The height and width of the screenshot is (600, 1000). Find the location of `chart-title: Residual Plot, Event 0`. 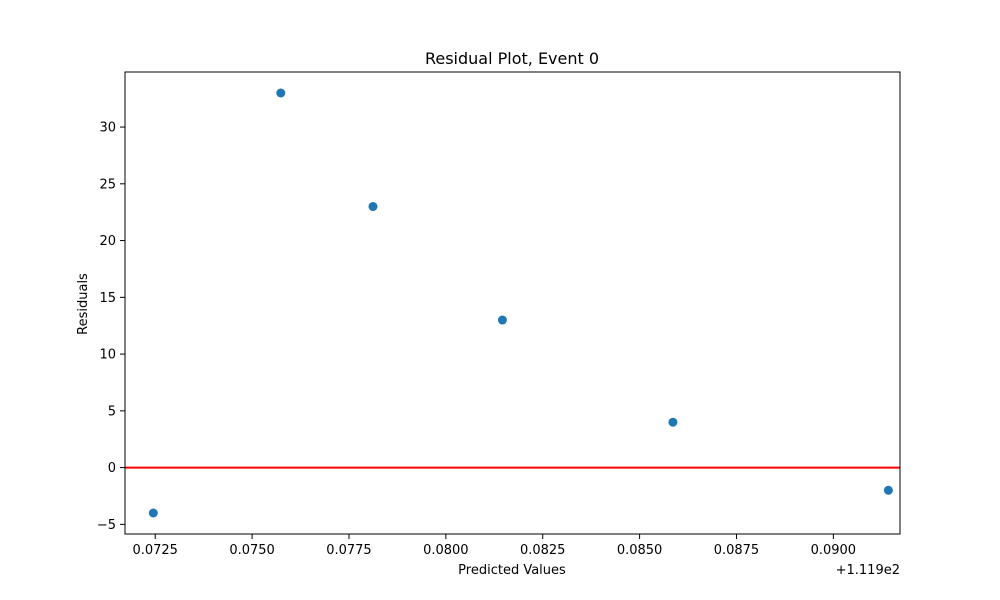

chart-title: Residual Plot, Event 0 is located at coordinates (512, 58).